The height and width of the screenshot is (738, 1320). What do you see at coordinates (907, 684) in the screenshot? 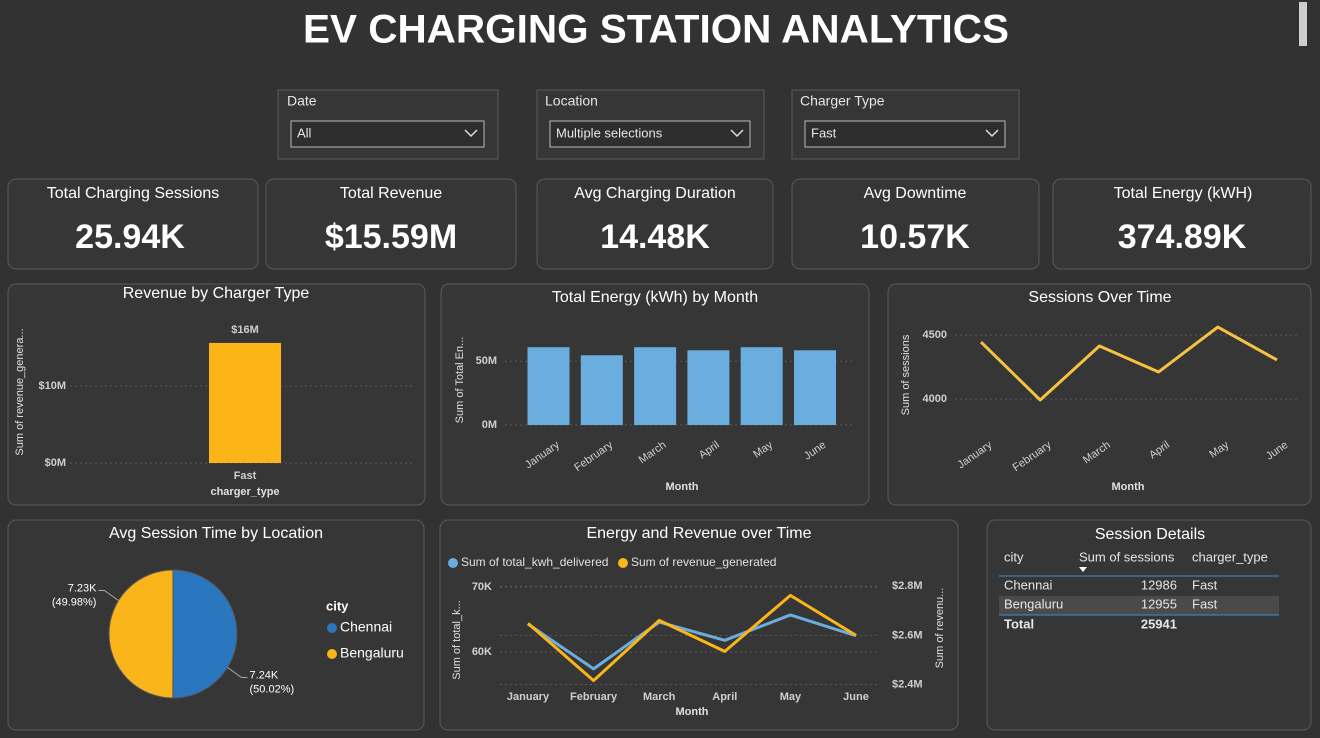
I see `y-tick-label: $2.4M` at bounding box center [907, 684].